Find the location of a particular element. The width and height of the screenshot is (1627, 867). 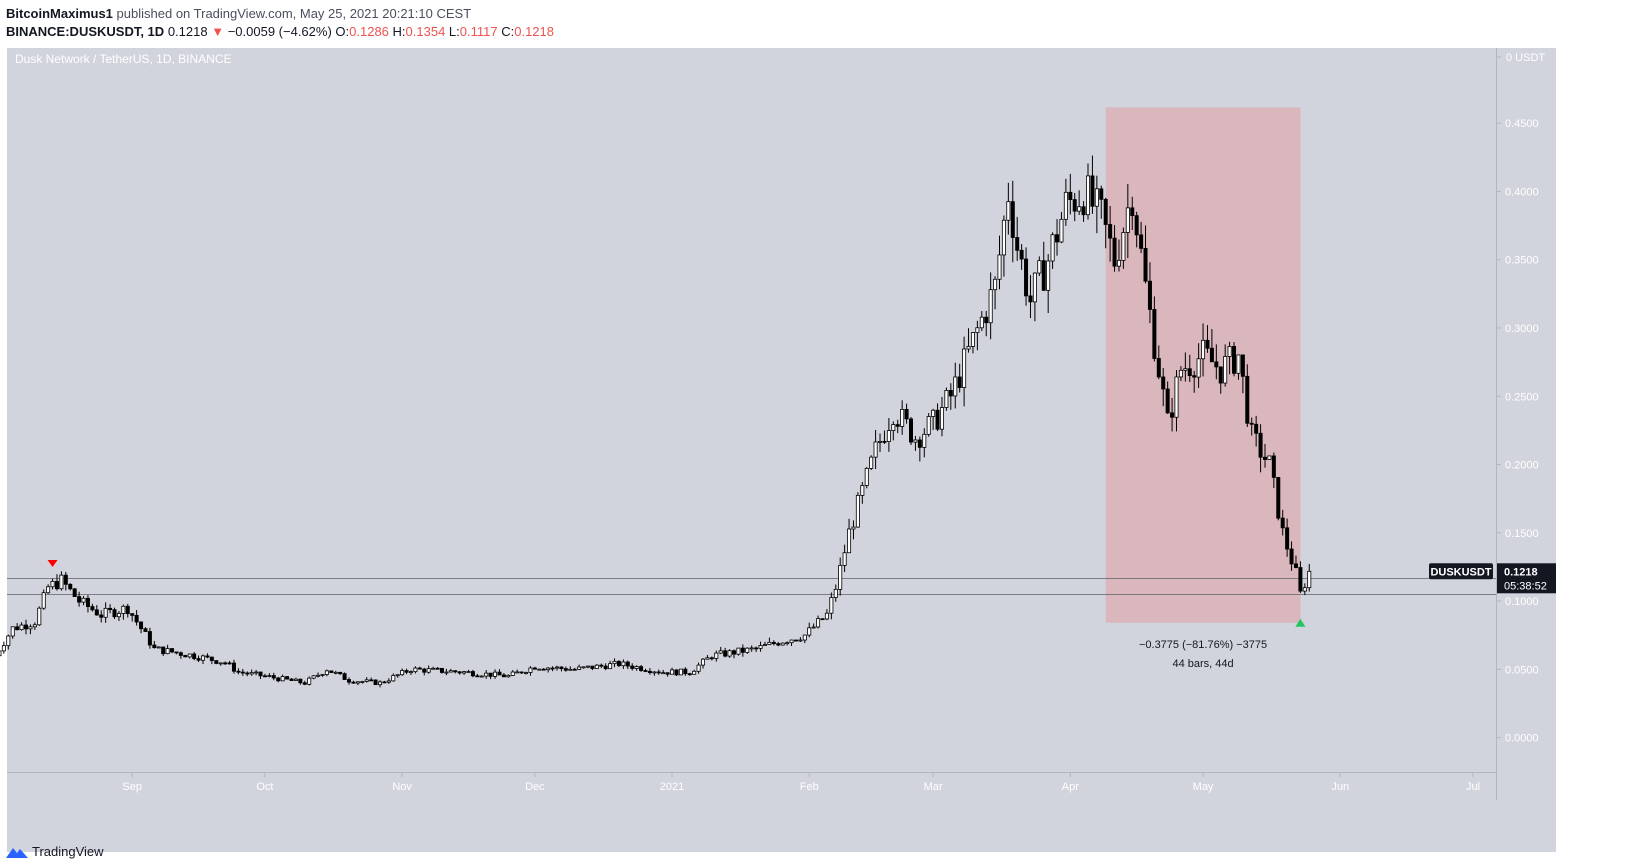

x-tick-label: Jul is located at coordinates (1473, 787).